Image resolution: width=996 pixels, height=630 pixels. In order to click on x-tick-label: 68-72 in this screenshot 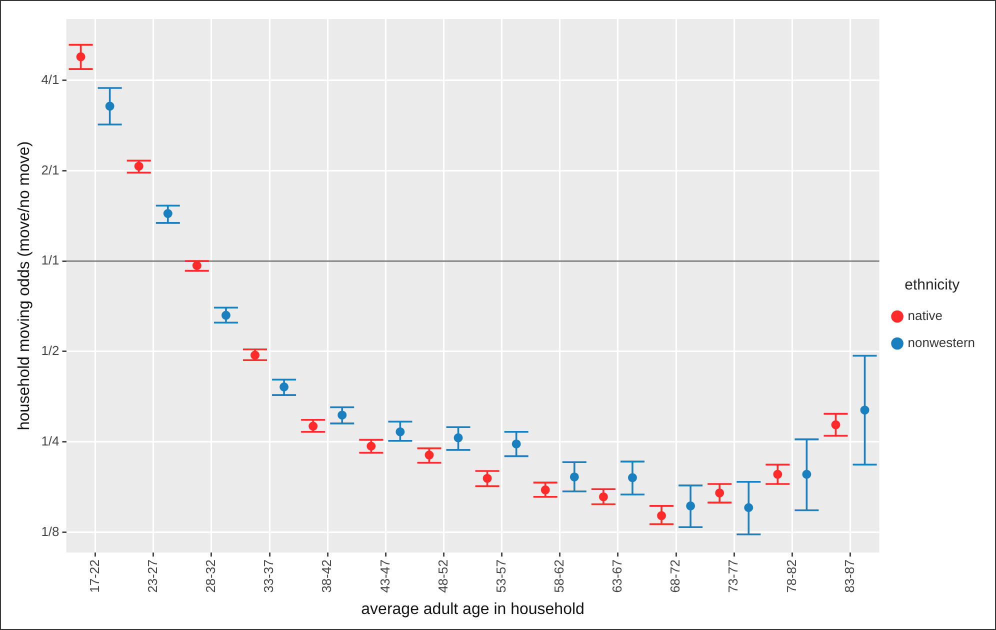, I will do `click(675, 576)`.